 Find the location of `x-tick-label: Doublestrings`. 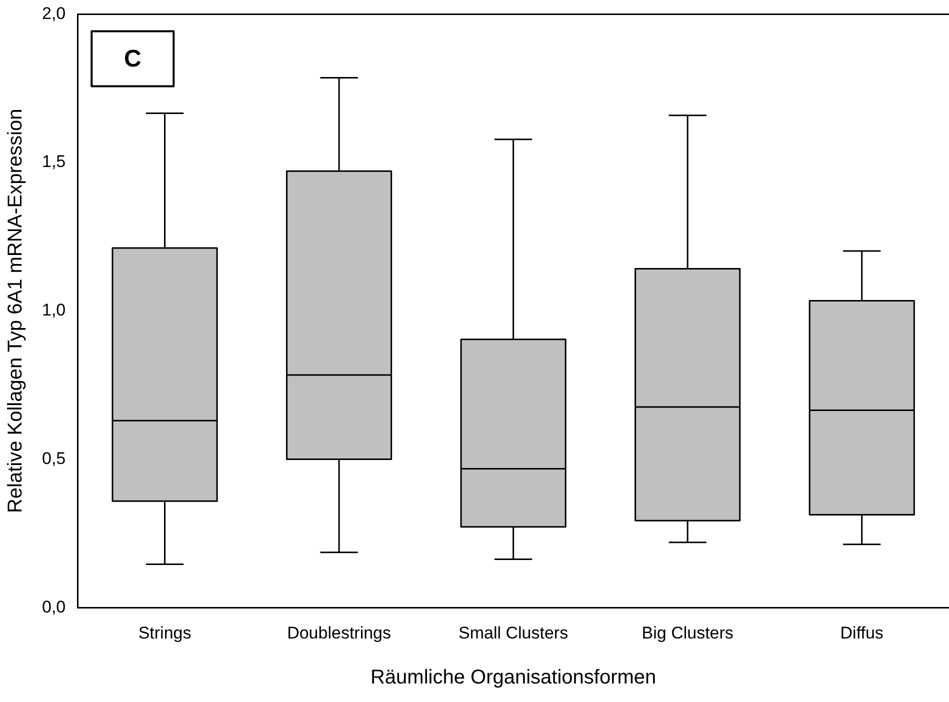

x-tick-label: Doublestrings is located at coordinates (339, 632).